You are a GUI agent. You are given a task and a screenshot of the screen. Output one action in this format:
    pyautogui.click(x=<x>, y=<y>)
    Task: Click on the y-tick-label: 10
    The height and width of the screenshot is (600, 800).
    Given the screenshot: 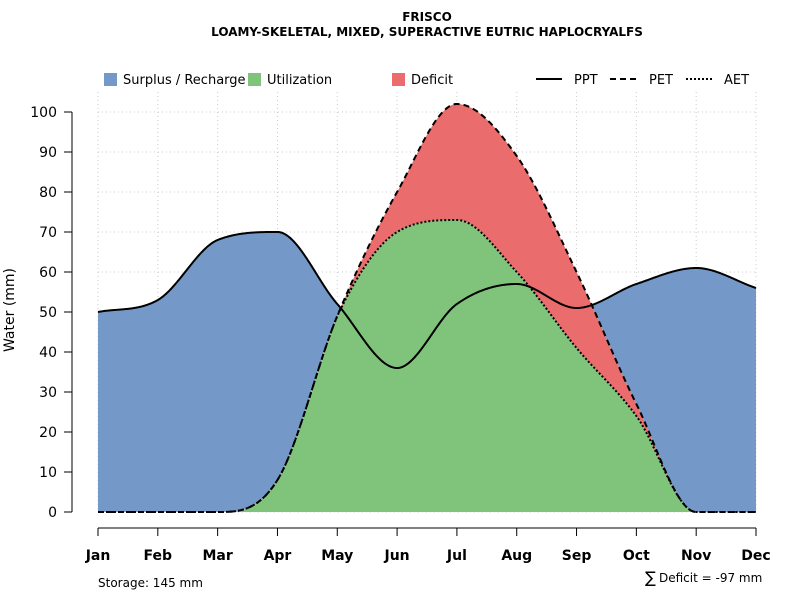 What is the action you would take?
    pyautogui.click(x=48, y=473)
    